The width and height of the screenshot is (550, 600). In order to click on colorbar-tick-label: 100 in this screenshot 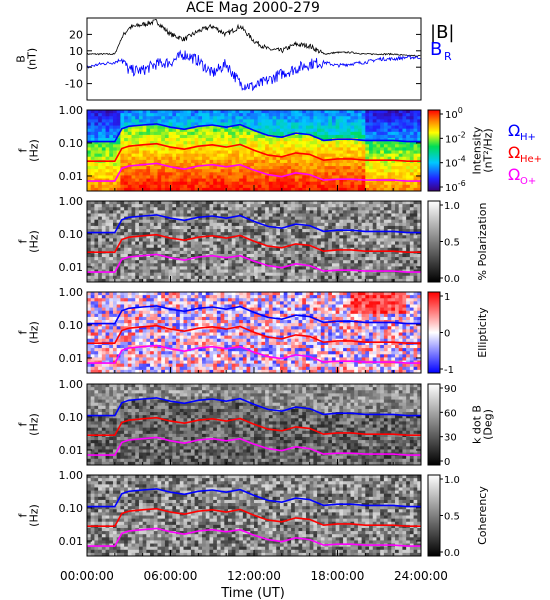, I will do `click(454, 113)`.